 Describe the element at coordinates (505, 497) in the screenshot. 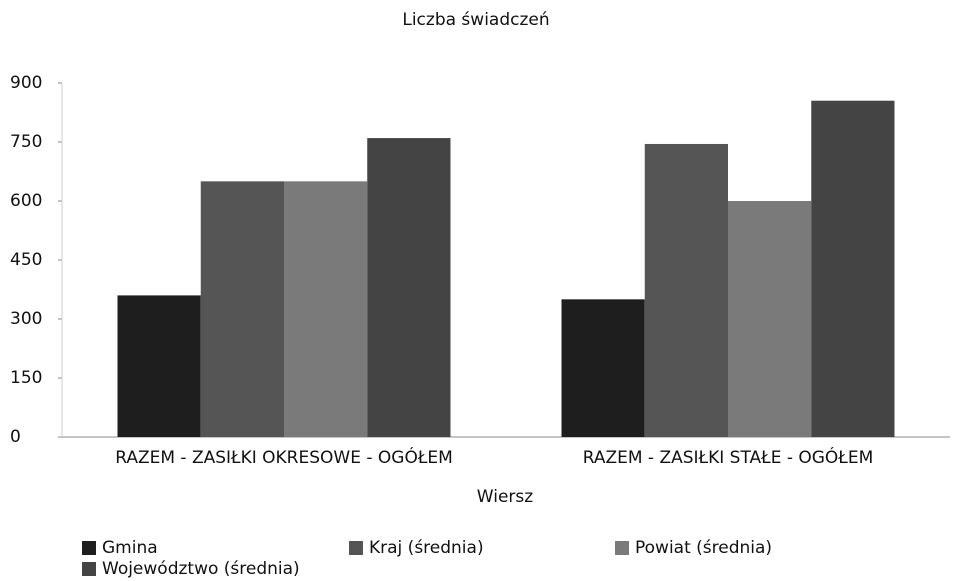

I see `x-axis-label: Wiersz` at that location.